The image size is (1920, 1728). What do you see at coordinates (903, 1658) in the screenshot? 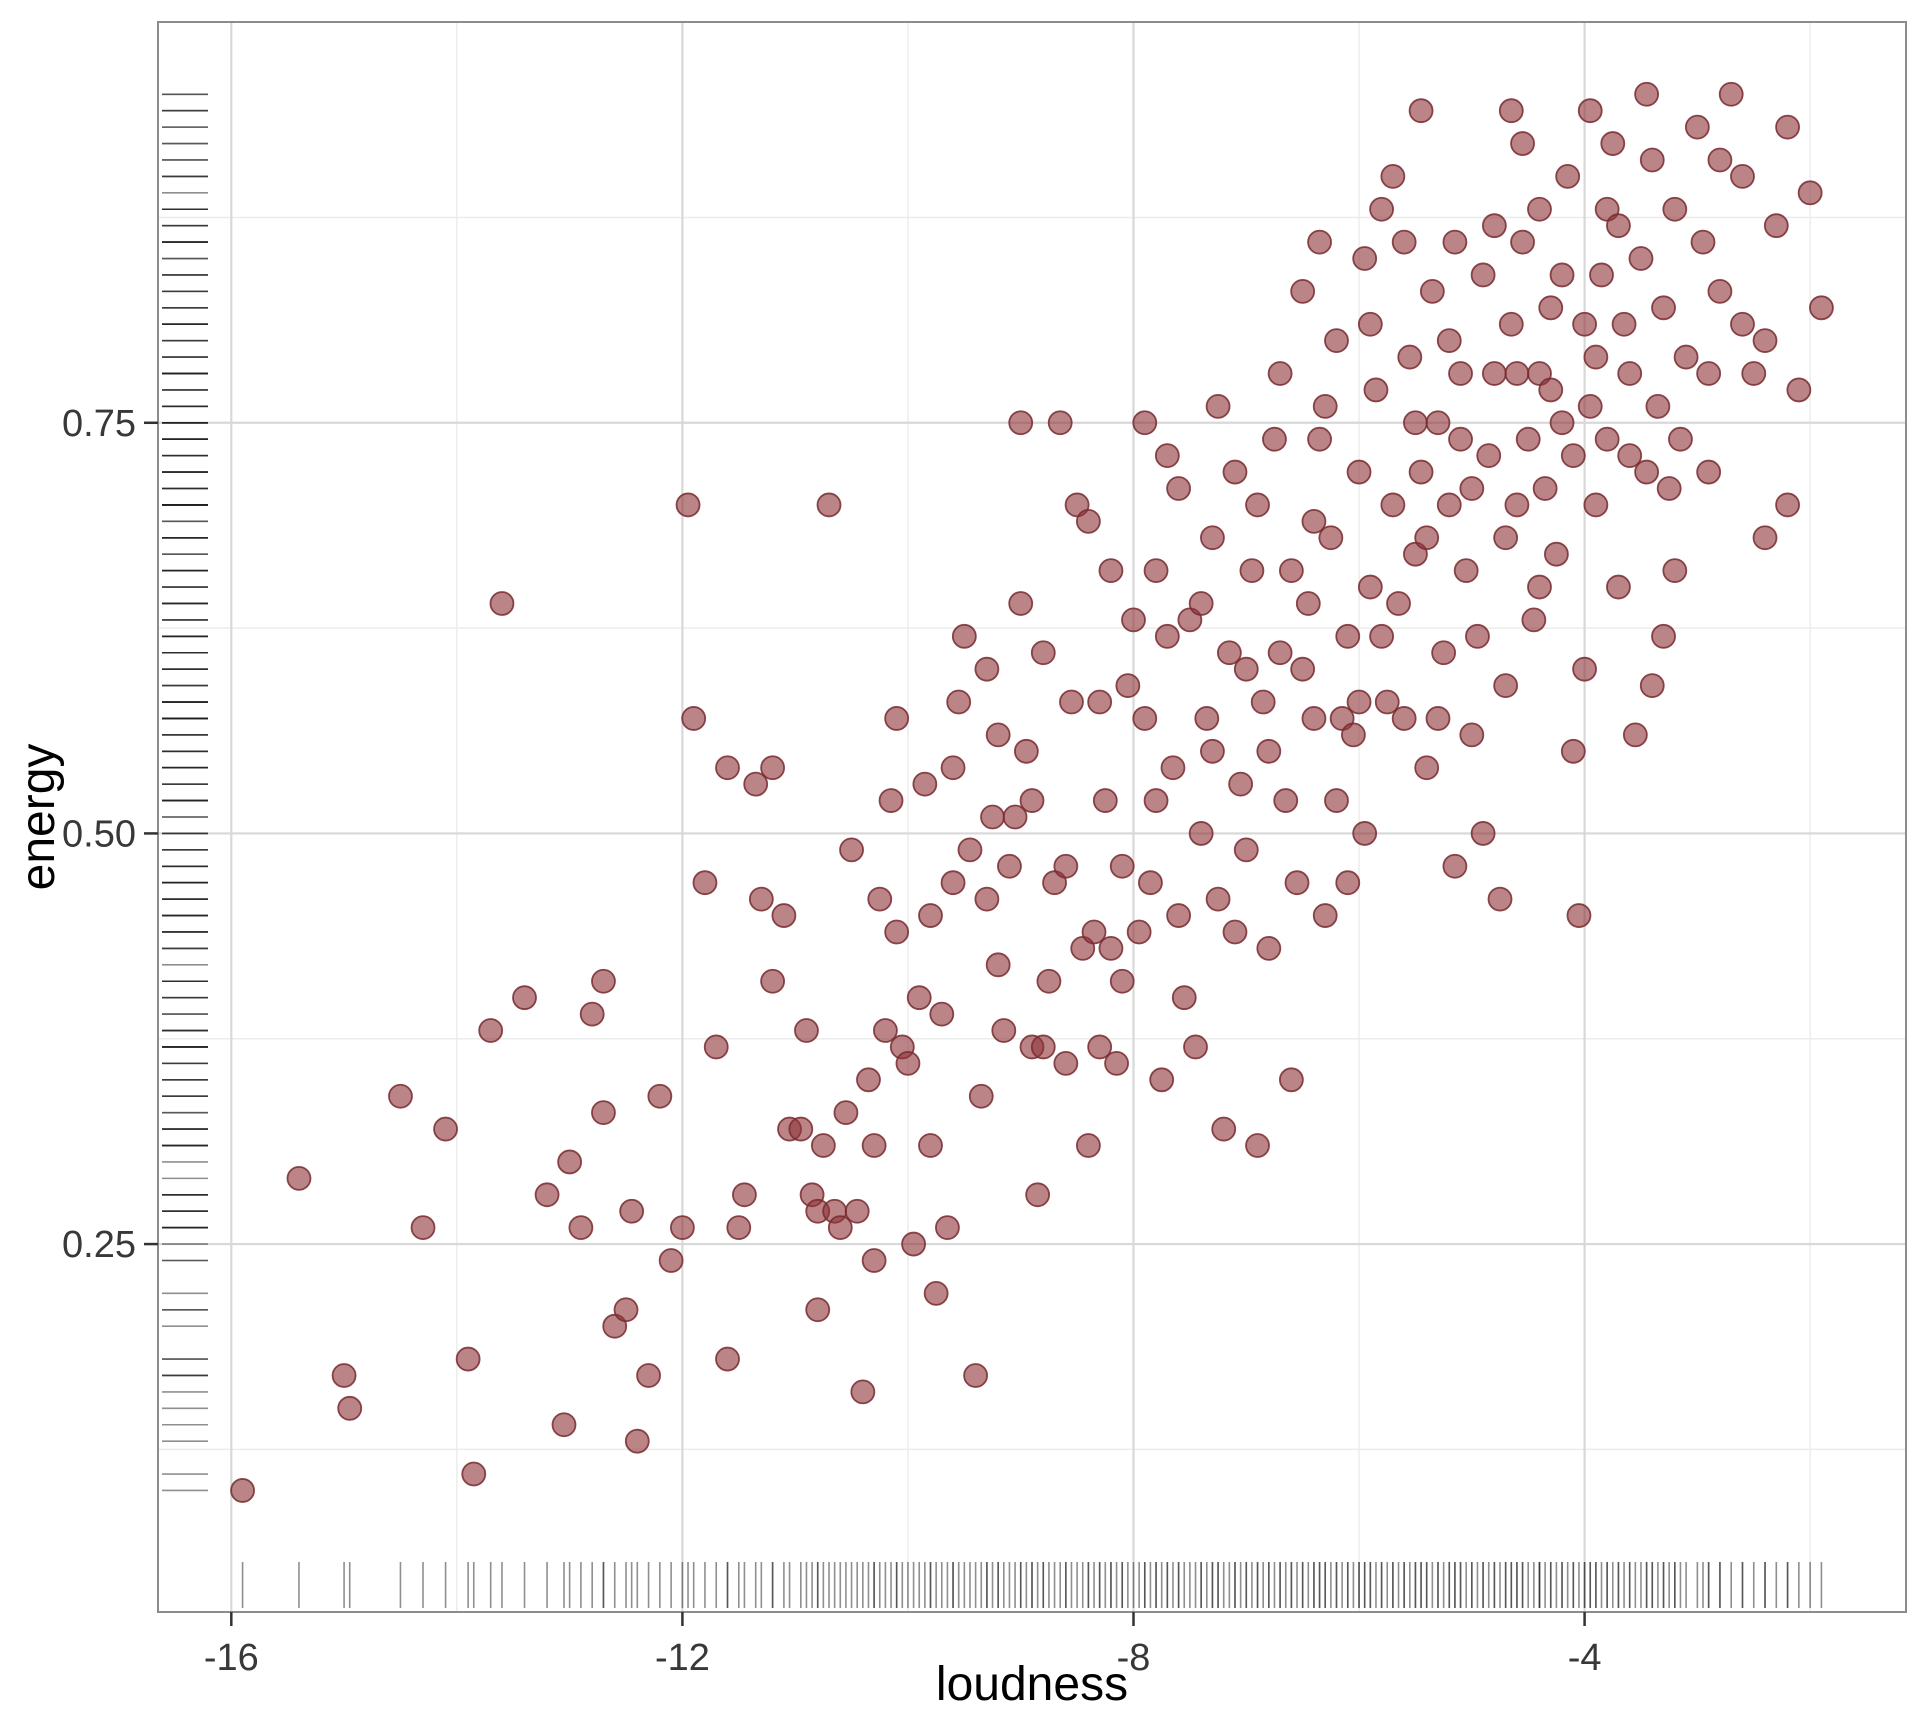
I see `x-axis-tick-labels: -16 -12 -8 -4` at bounding box center [903, 1658].